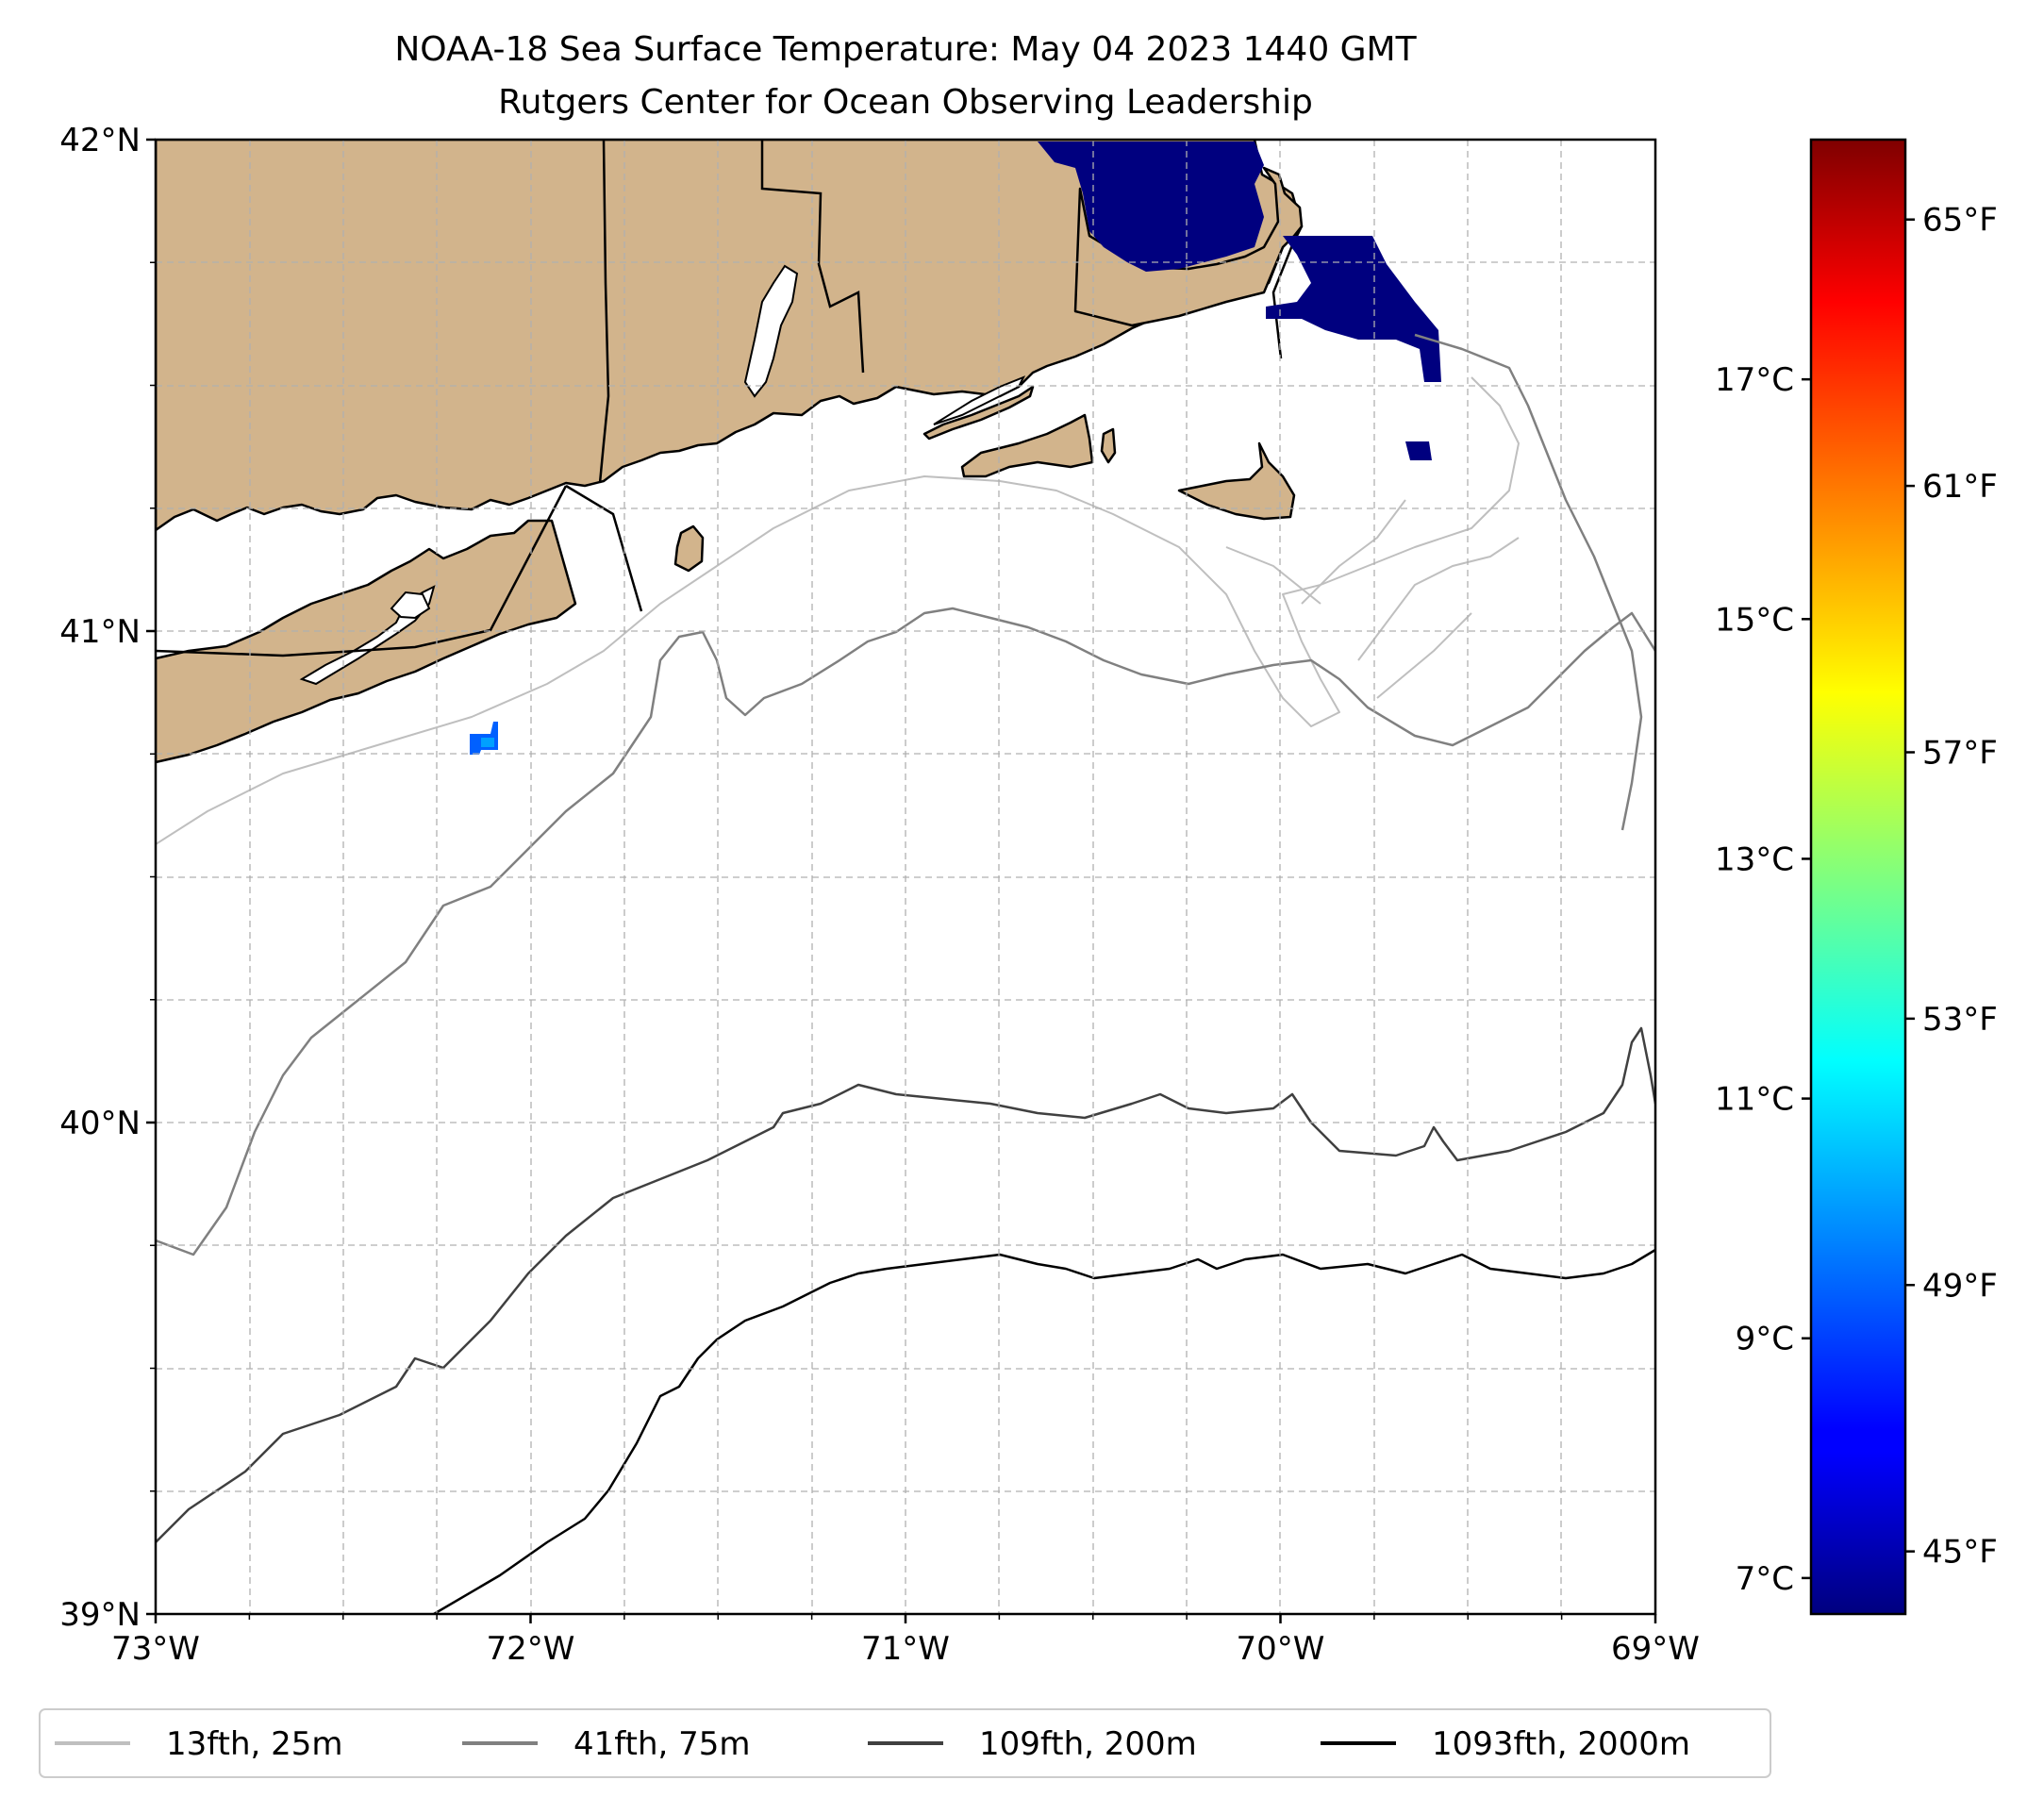 This screenshot has height=1797, width=2044. What do you see at coordinates (1755, 380) in the screenshot?
I see `celsius-tick-label: 17°C` at bounding box center [1755, 380].